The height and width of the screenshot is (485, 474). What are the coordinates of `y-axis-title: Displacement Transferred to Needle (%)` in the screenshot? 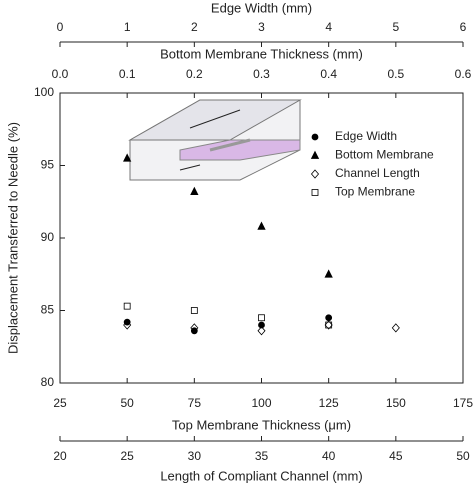 It's located at (12, 238).